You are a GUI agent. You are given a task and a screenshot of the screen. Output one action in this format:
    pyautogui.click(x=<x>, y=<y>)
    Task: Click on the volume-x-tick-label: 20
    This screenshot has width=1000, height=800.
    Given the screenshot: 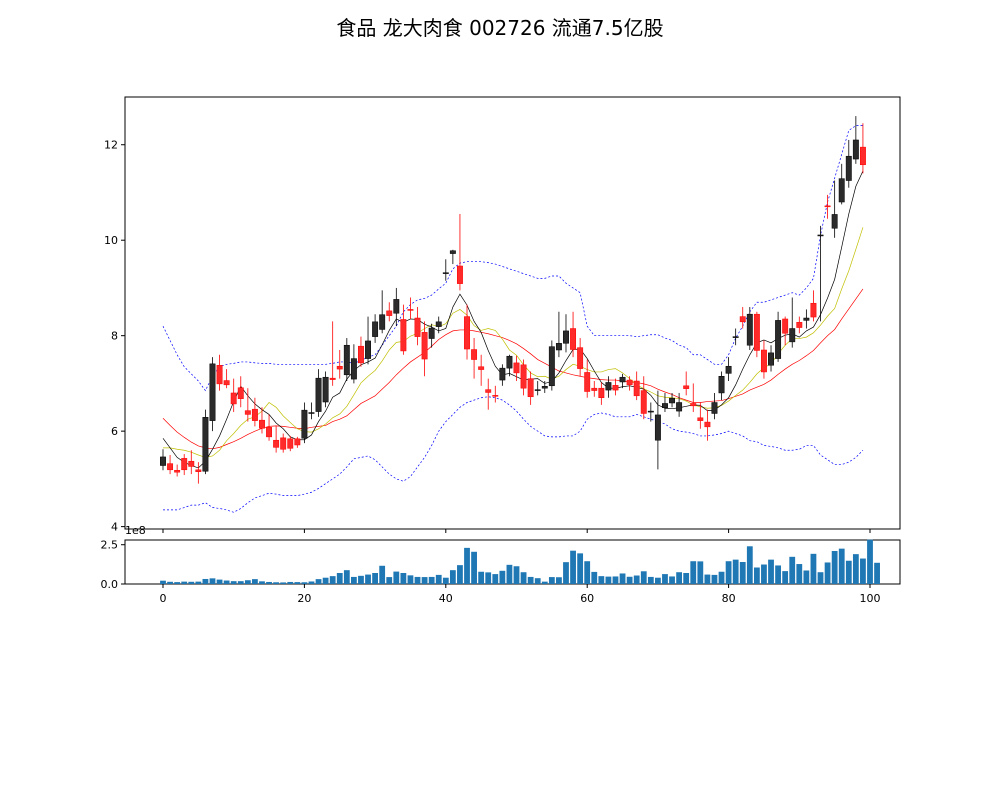 What is the action you would take?
    pyautogui.click(x=304, y=598)
    